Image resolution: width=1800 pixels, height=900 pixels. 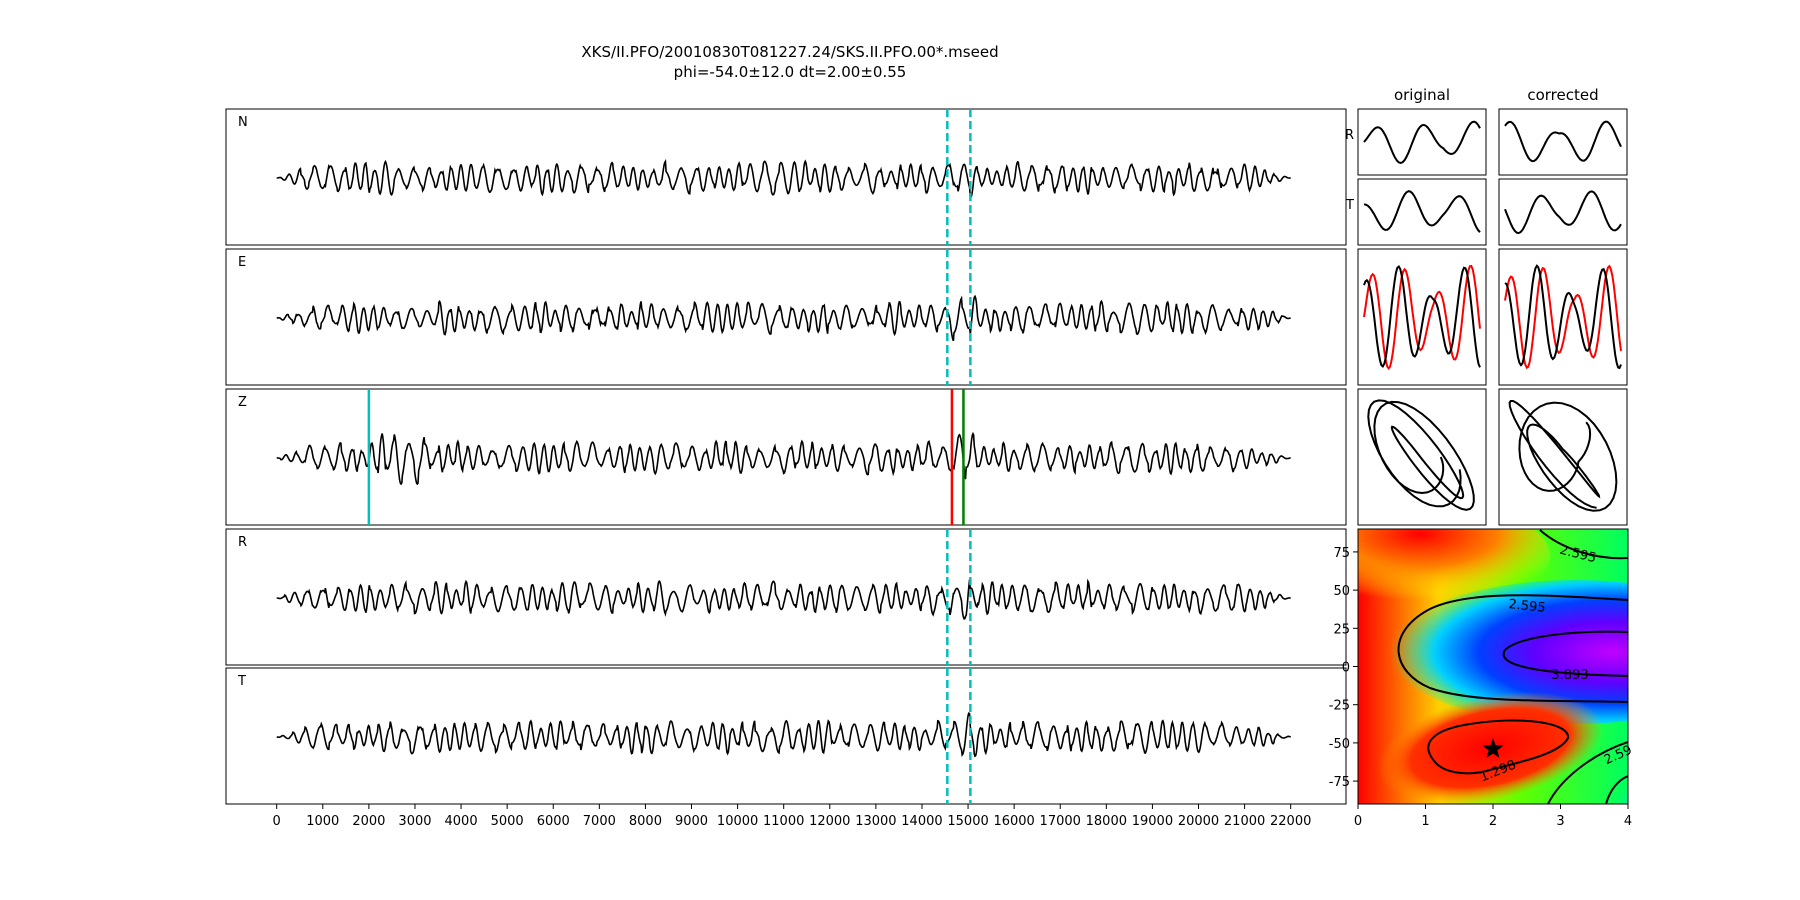 I want to click on heat-ytick-label: 75, so click(x=1341, y=553).